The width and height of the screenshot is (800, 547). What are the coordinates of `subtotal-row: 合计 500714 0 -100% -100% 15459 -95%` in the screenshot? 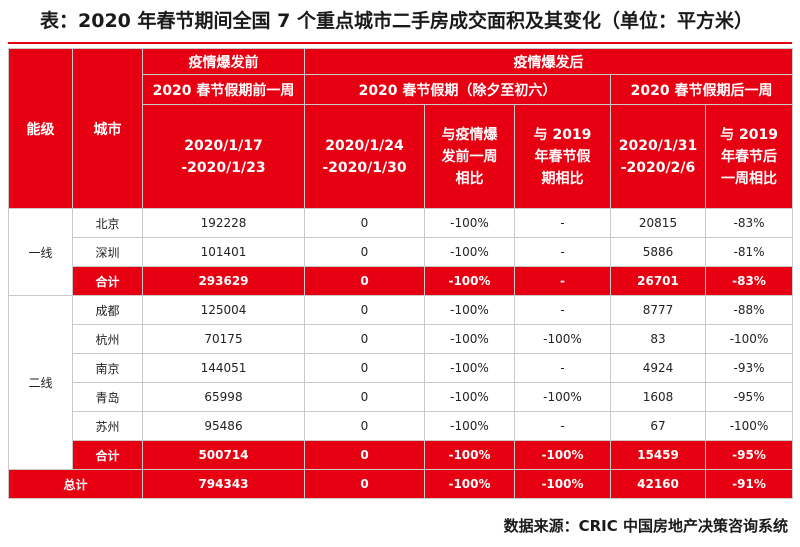 It's located at (401, 455).